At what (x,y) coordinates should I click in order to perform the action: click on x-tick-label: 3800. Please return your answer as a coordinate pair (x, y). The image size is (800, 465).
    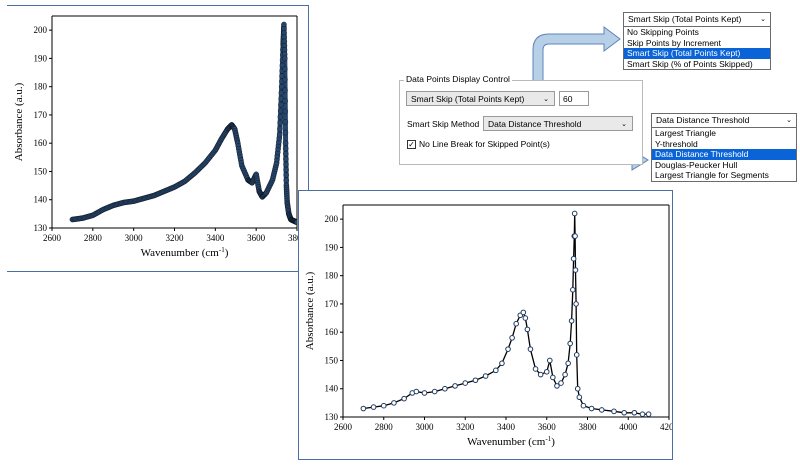
    Looking at the image, I should click on (588, 427).